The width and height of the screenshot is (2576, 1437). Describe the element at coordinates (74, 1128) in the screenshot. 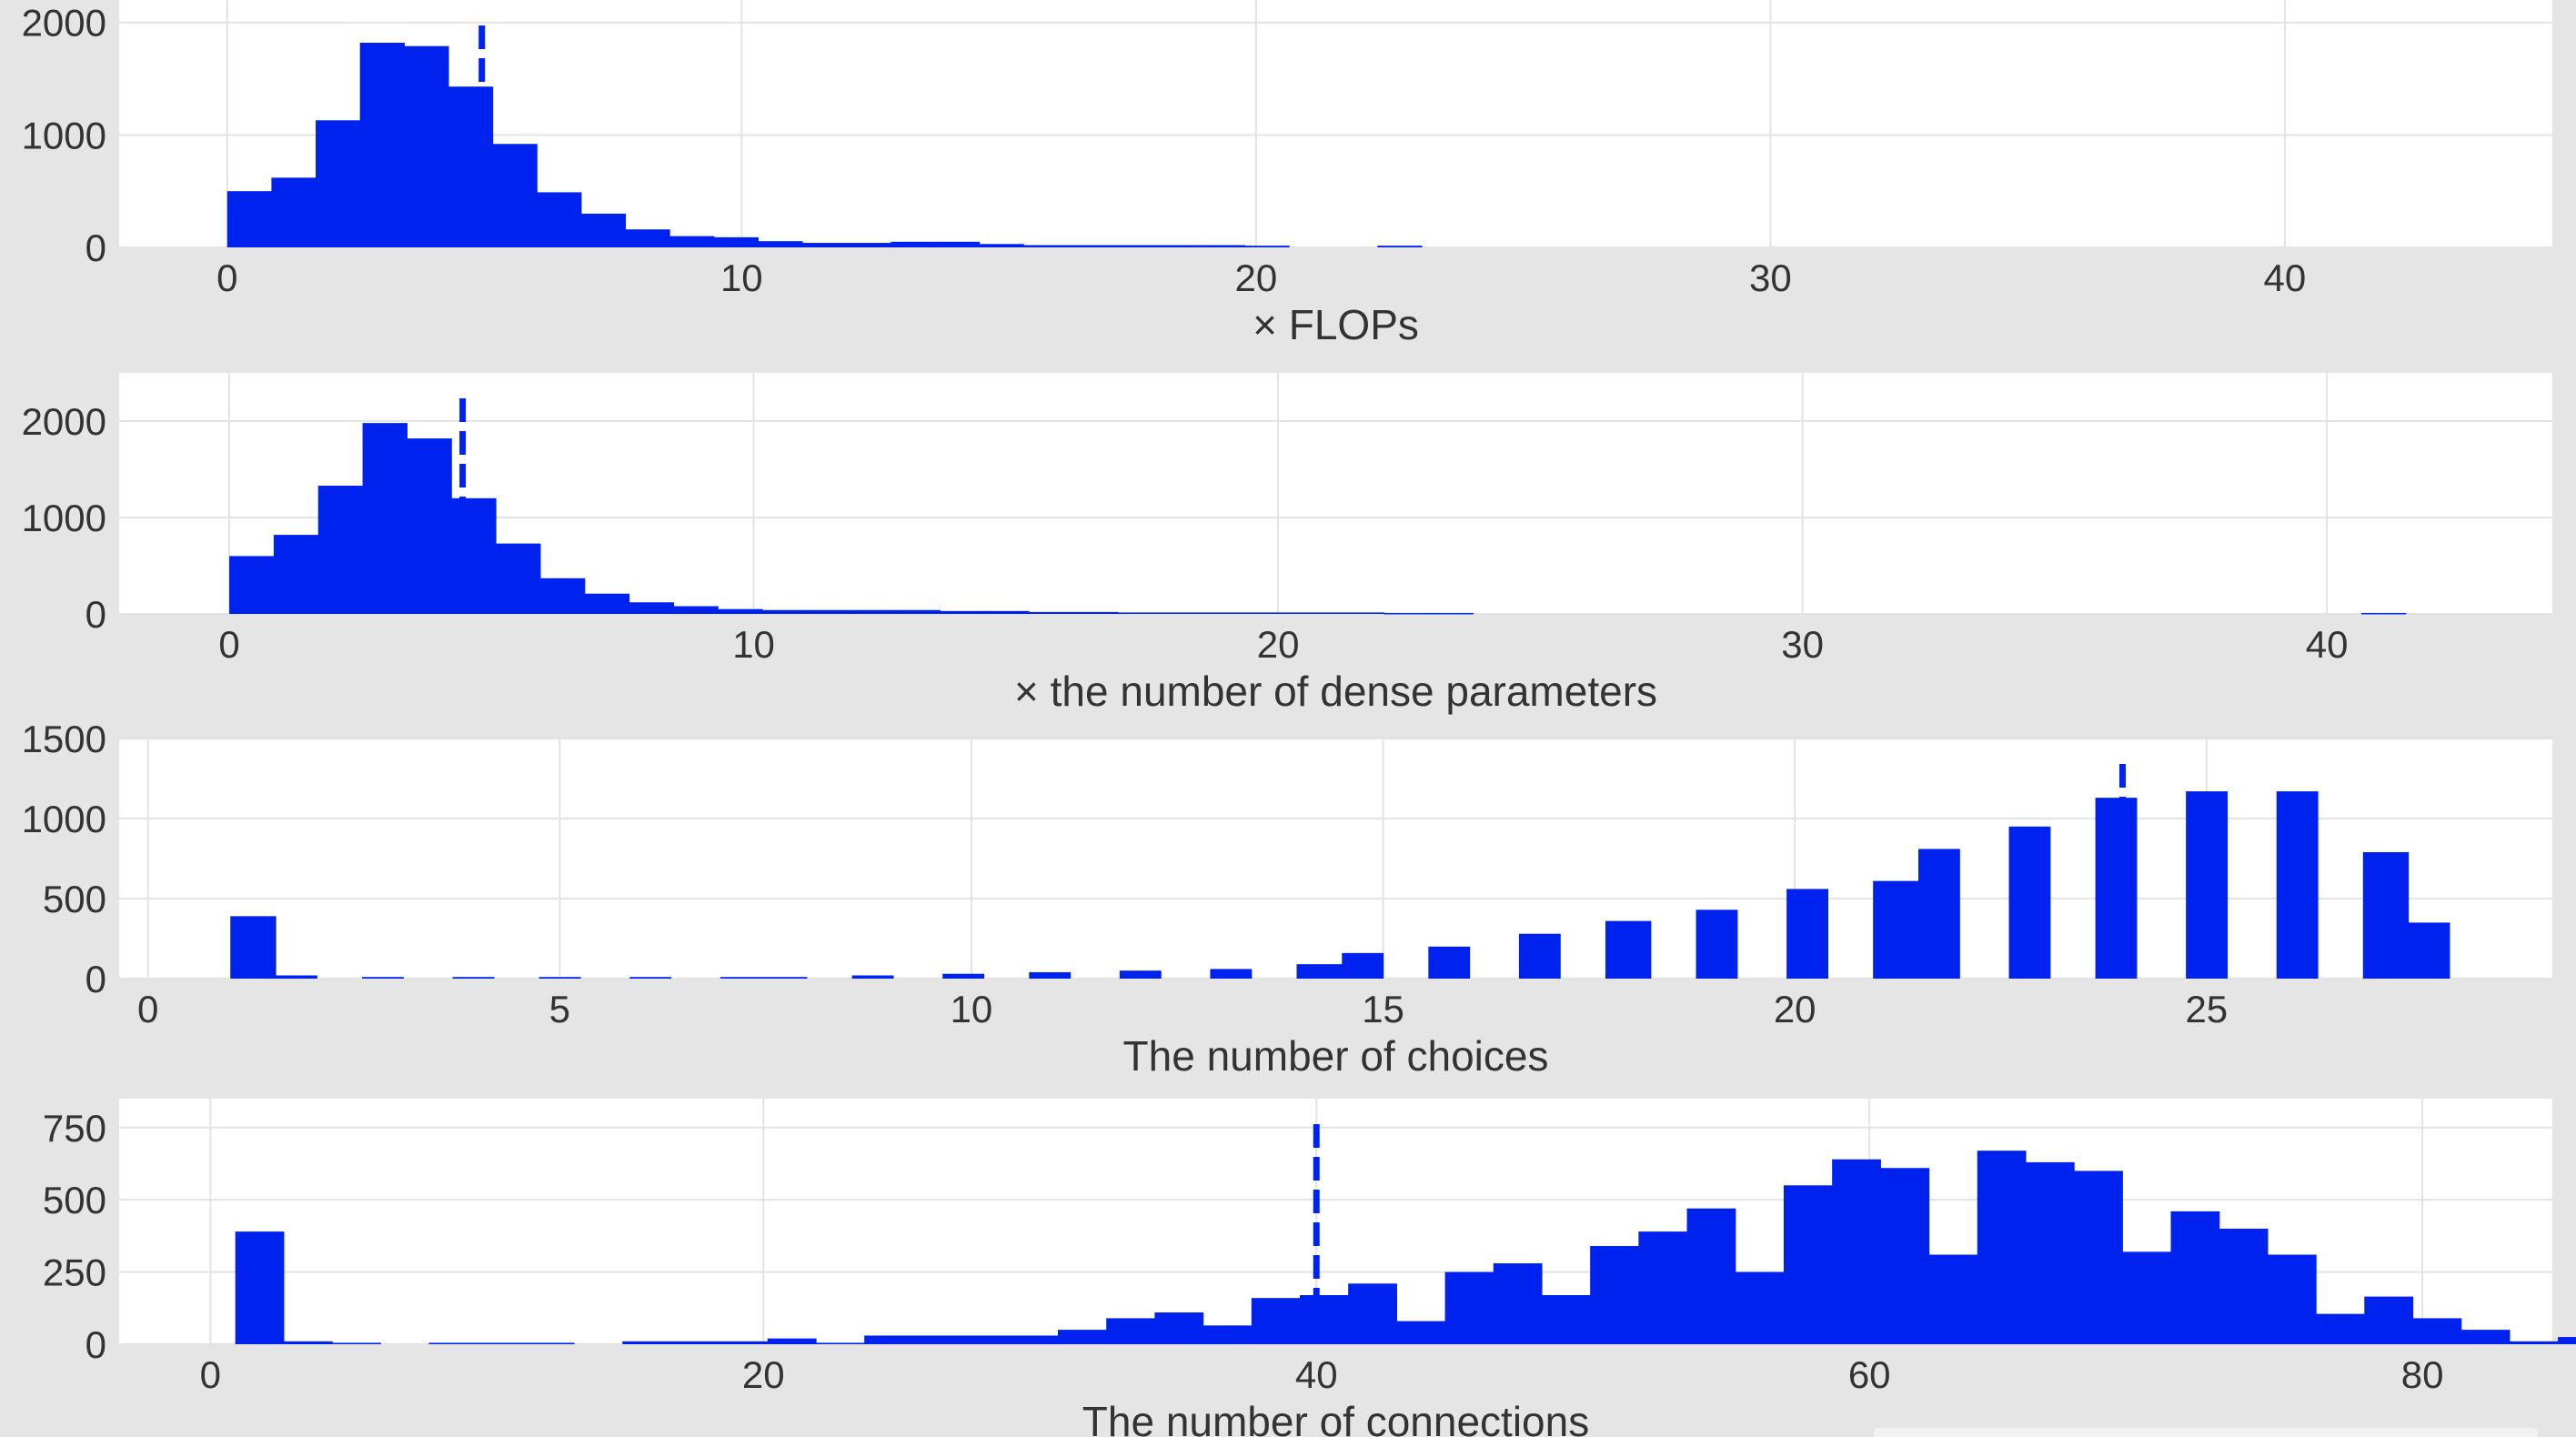

I see `y-tick-label: 750` at that location.